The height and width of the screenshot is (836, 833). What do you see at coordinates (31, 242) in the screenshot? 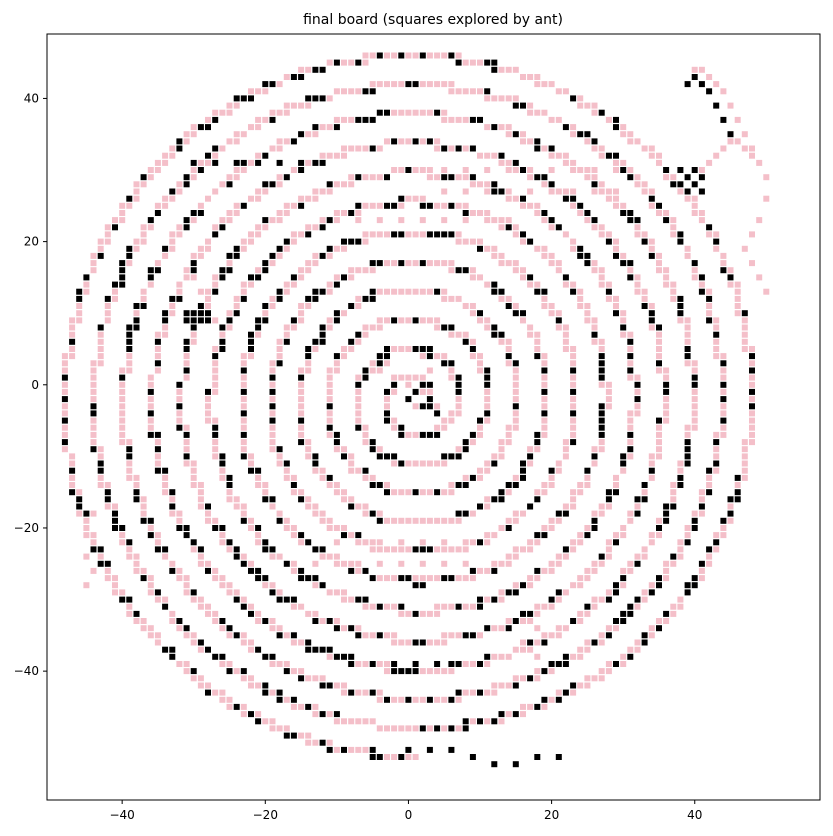
I see `y-tick-label: 20` at bounding box center [31, 242].